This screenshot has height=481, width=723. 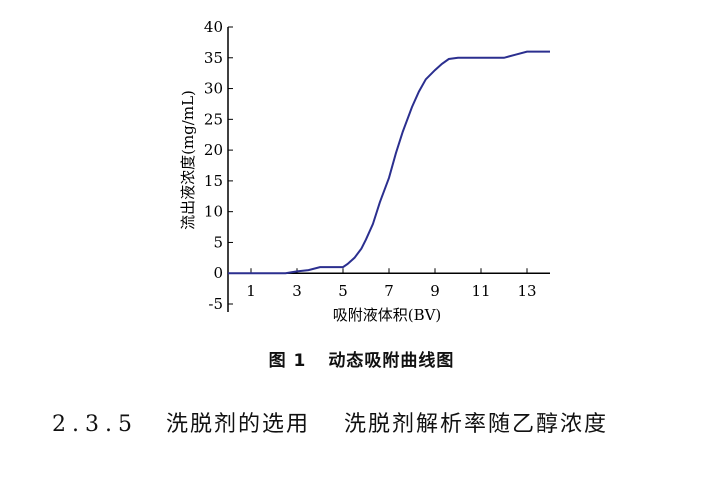 What do you see at coordinates (213, 89) in the screenshot?
I see `y-tick-label: 30` at bounding box center [213, 89].